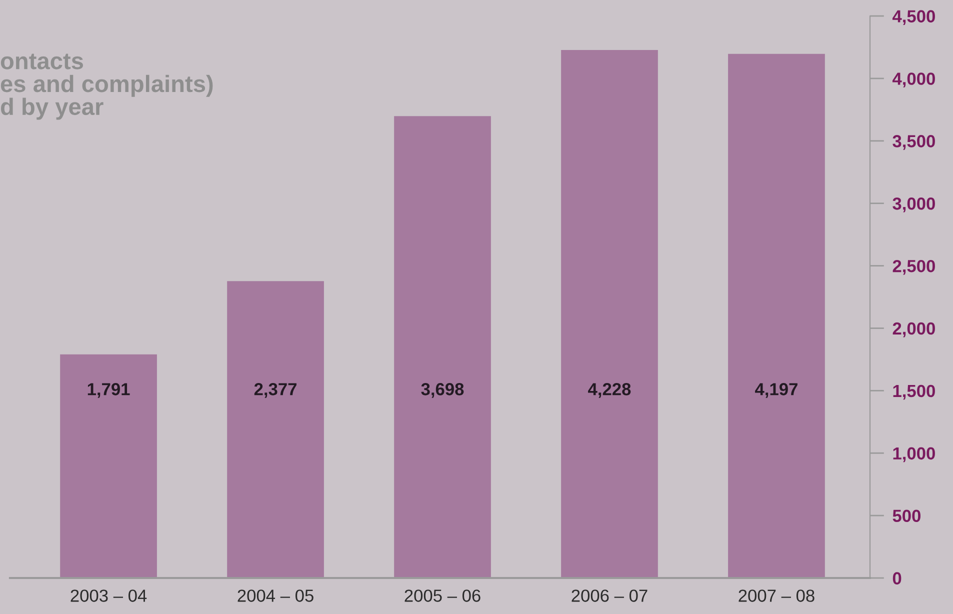 This screenshot has height=614, width=953. Describe the element at coordinates (442, 390) in the screenshot. I see `data-label: 3,698` at that location.